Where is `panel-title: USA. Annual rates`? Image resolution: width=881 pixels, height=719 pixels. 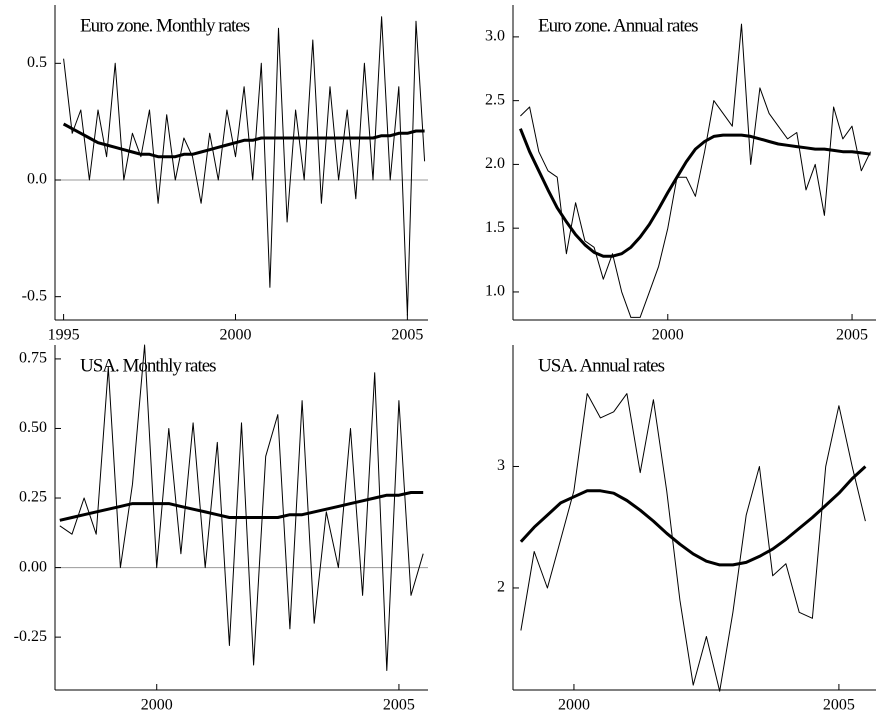
panel-title: USA. Annual rates is located at coordinates (601, 365).